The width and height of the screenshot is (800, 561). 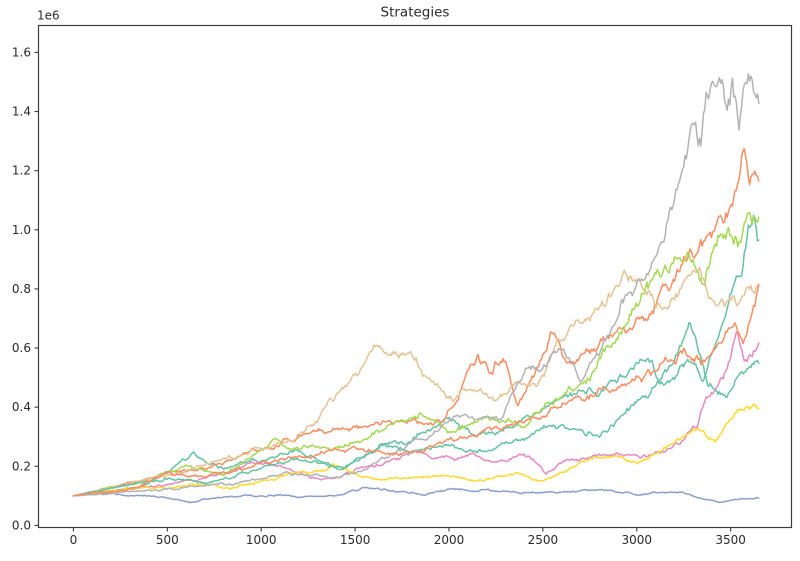 What do you see at coordinates (21, 52) in the screenshot?
I see `y-tick-label: 1.6` at bounding box center [21, 52].